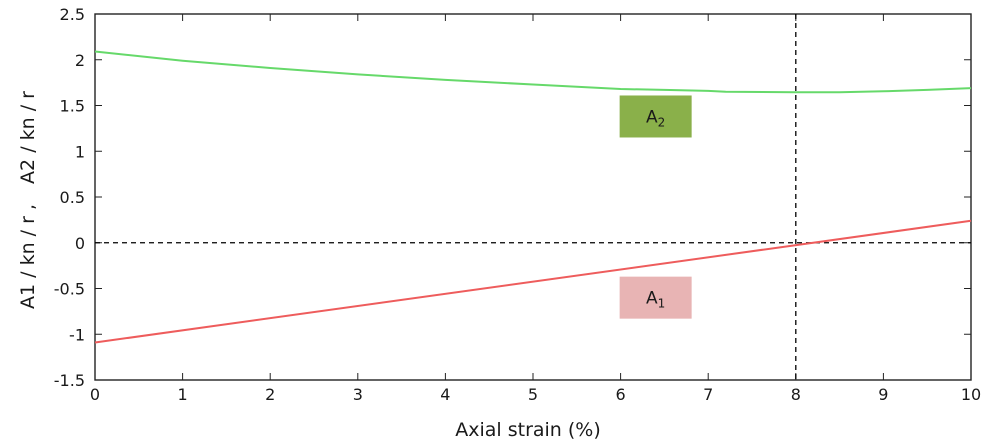 The height and width of the screenshot is (446, 989). Describe the element at coordinates (72, 14) in the screenshot. I see `y-tick-label: 2.5` at that location.